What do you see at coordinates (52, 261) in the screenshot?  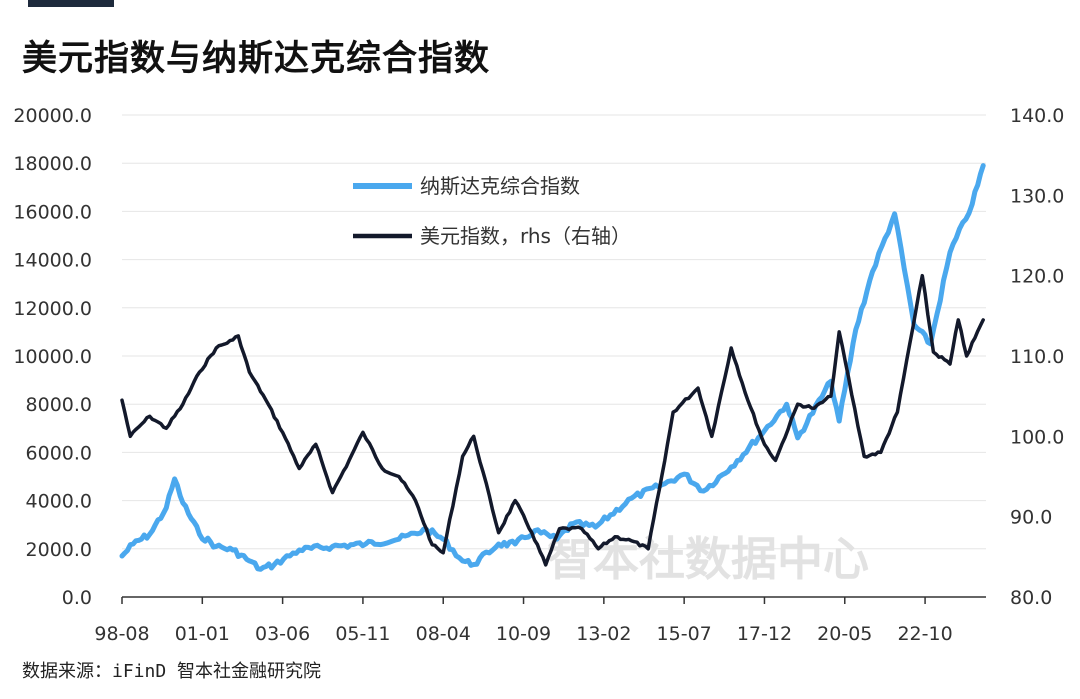 I see `y-left-tick-label: 14000.0` at bounding box center [52, 261].